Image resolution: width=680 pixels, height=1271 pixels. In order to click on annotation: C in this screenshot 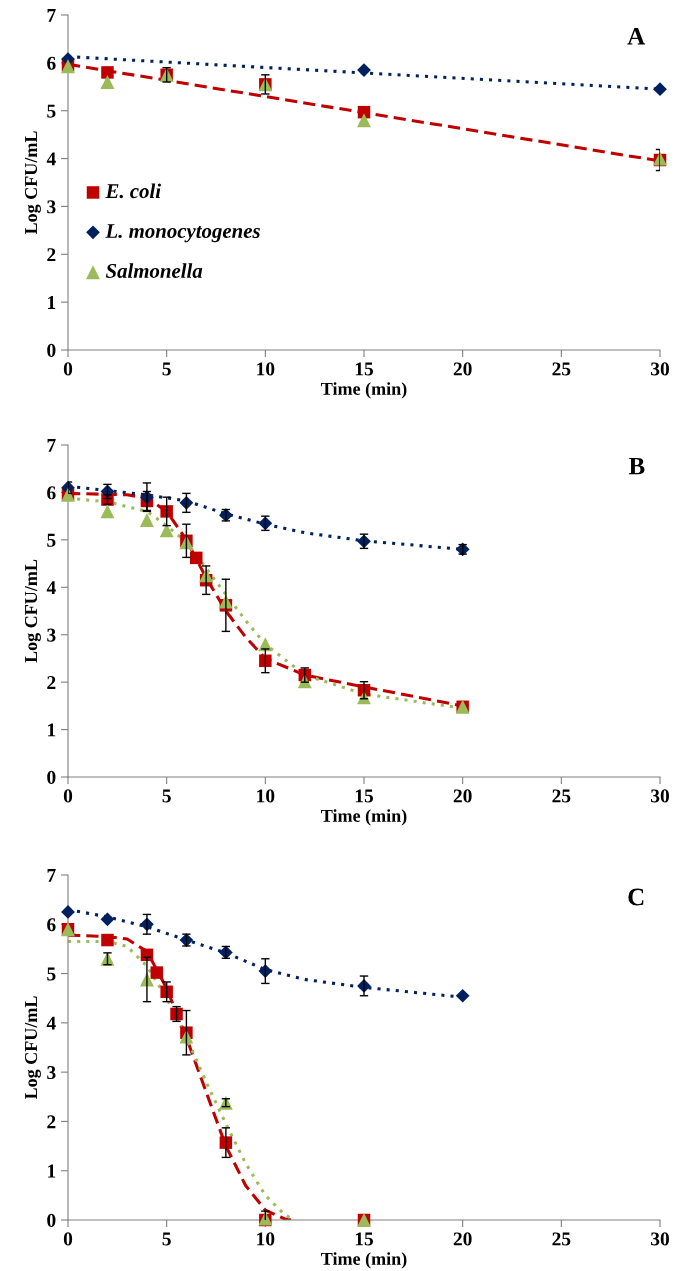, I will do `click(636, 897)`.